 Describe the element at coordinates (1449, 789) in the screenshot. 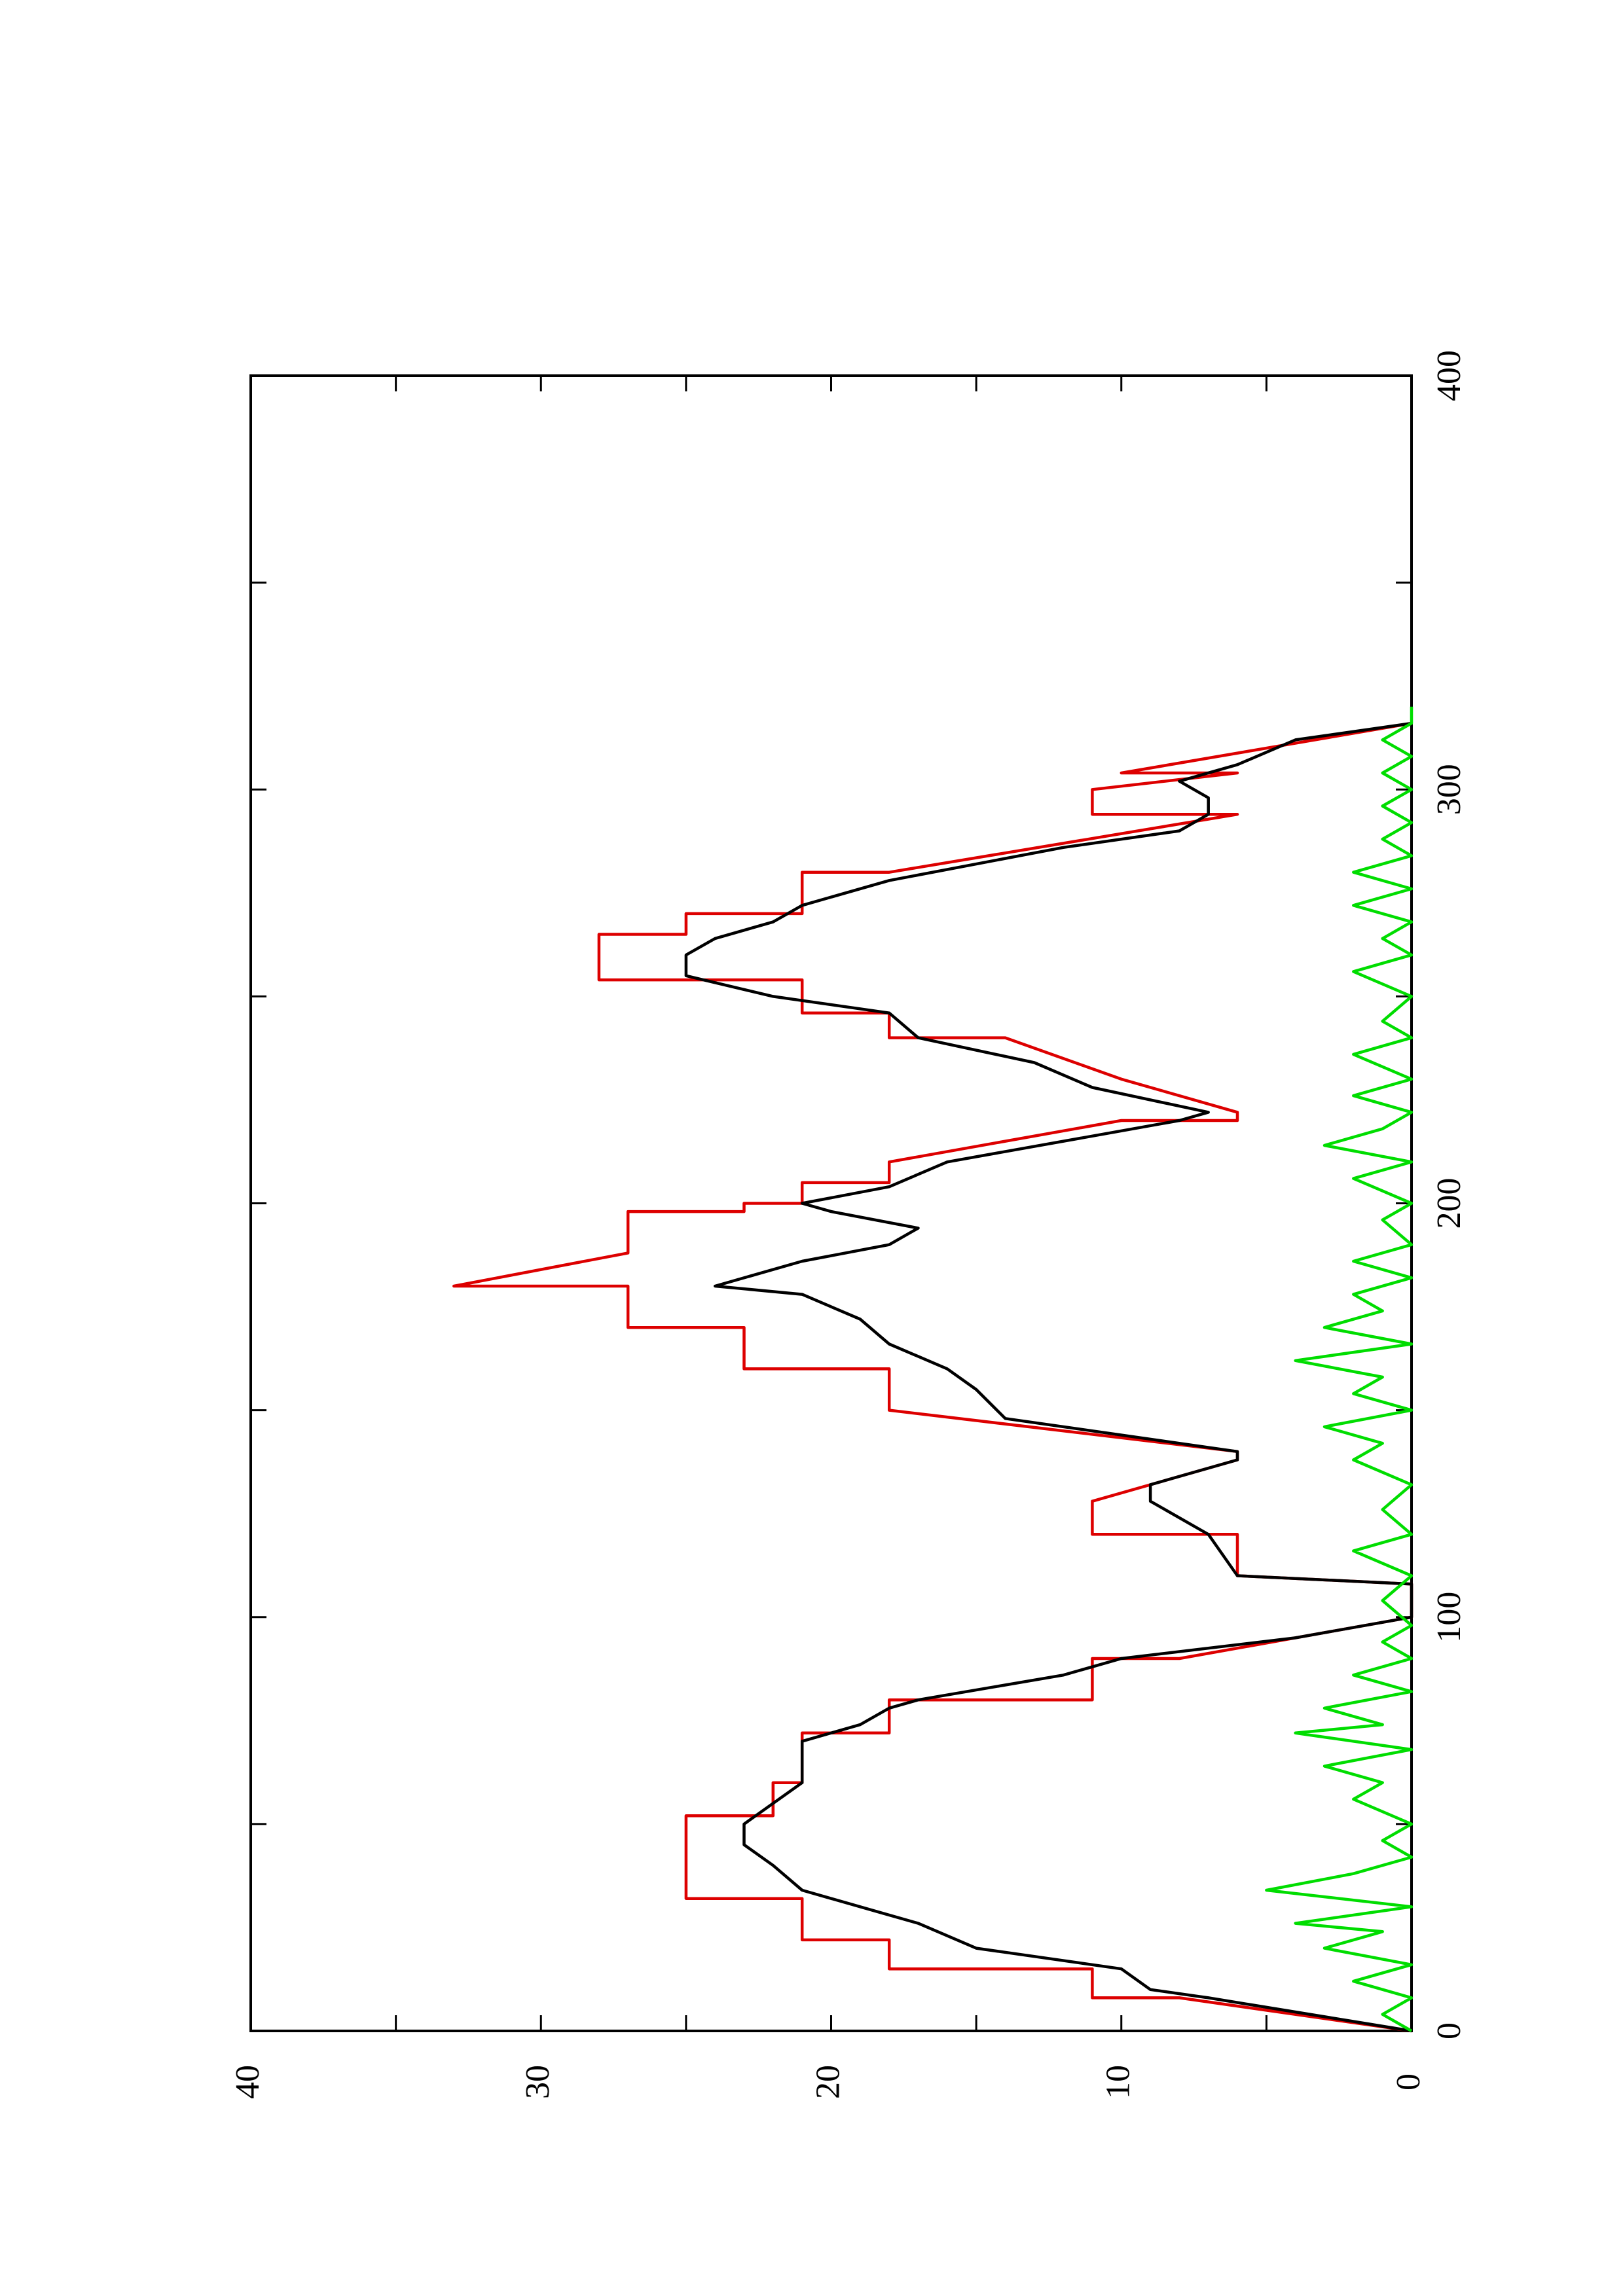

I see `x-tick-label: 300` at that location.